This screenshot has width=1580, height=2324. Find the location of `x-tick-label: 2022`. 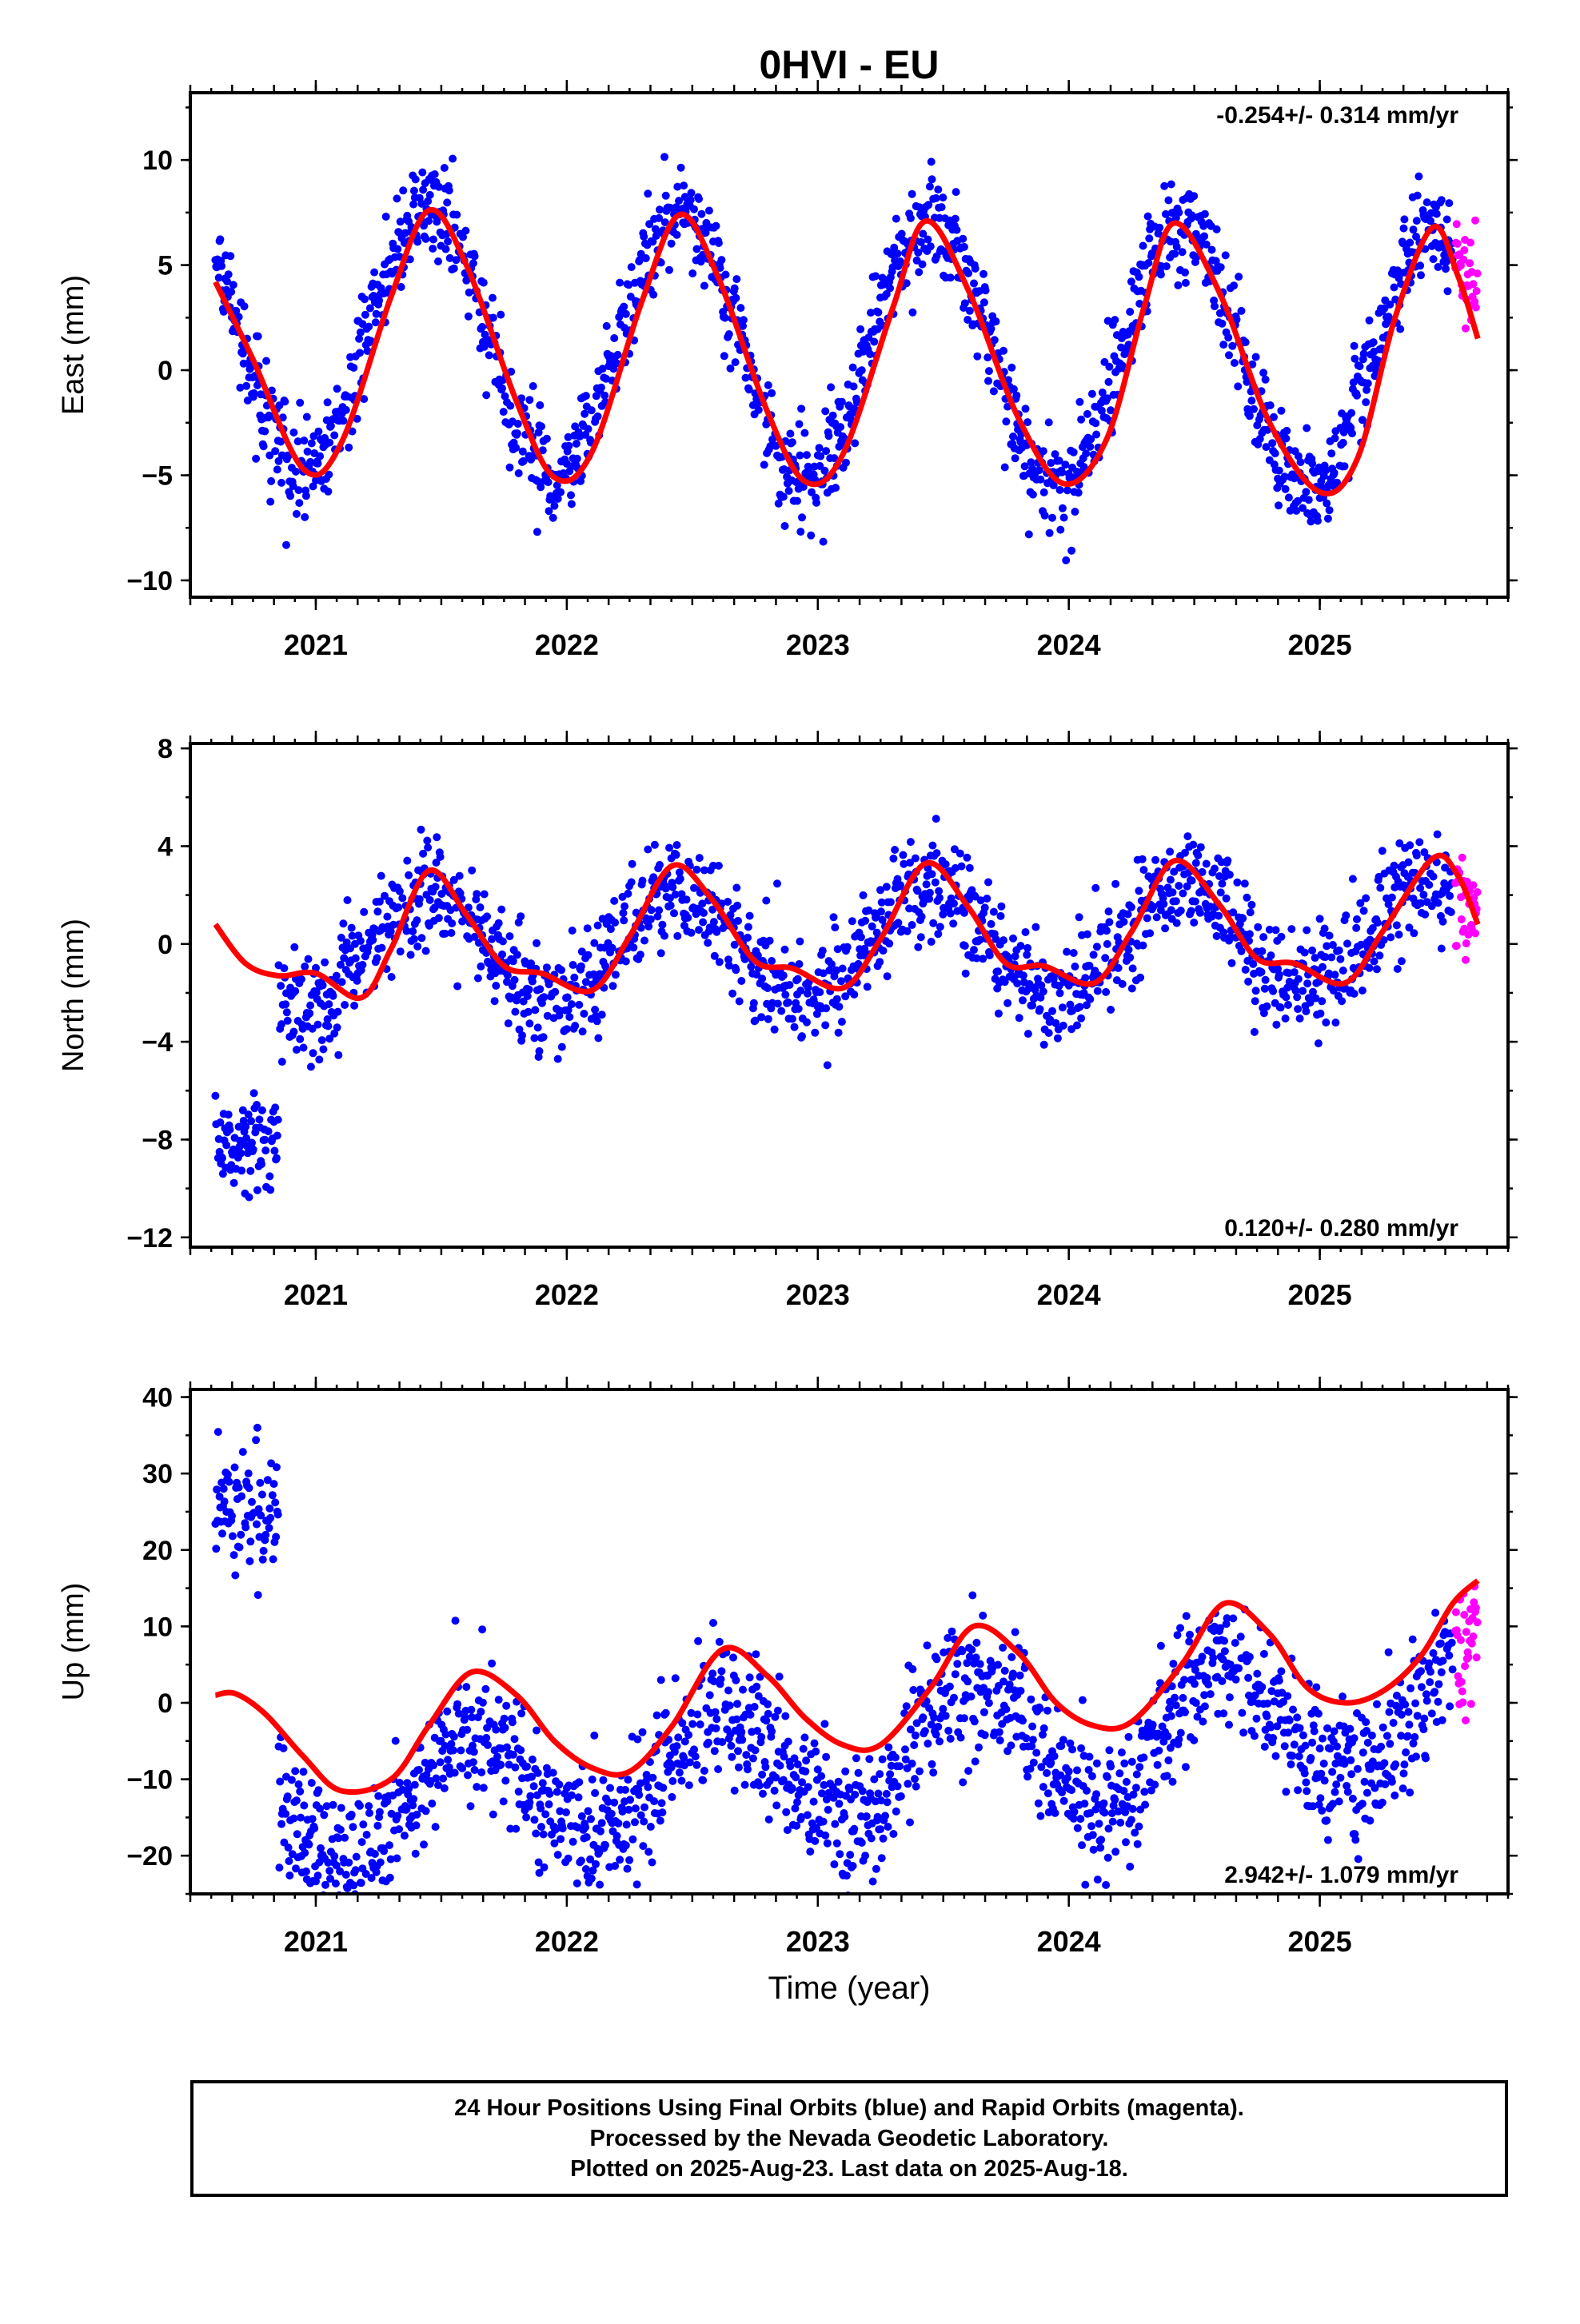

x-tick-label: 2022 is located at coordinates (567, 1294).